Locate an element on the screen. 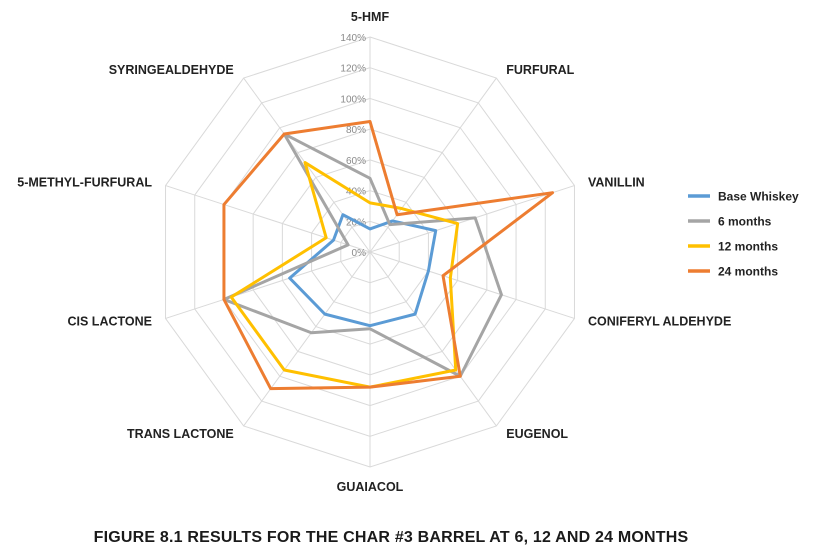 This screenshot has height=560, width=834. category-label: GUAIACOL is located at coordinates (370, 487).